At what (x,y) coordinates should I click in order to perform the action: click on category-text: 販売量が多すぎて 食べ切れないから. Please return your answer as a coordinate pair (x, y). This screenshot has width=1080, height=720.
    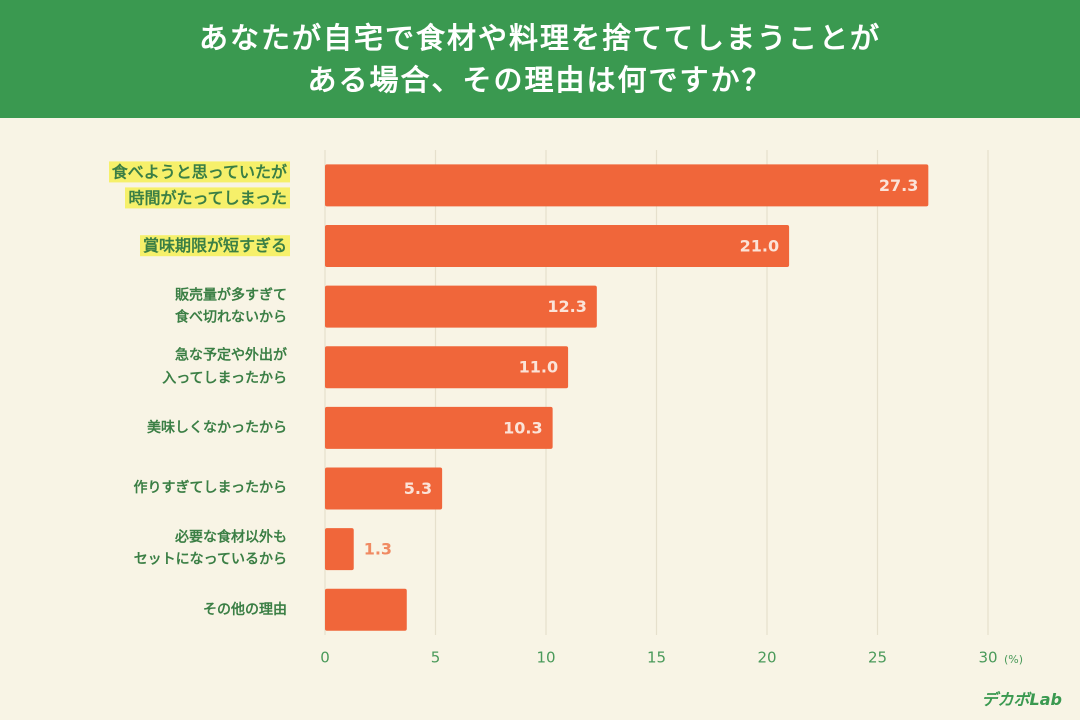
    Looking at the image, I should click on (231, 306).